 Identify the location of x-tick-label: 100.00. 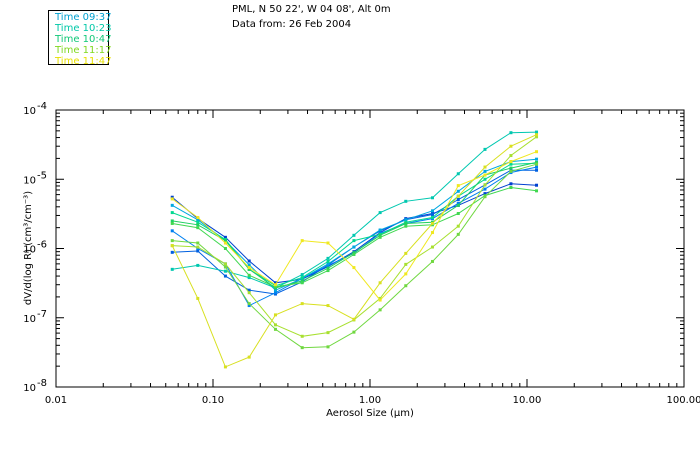
(683, 400).